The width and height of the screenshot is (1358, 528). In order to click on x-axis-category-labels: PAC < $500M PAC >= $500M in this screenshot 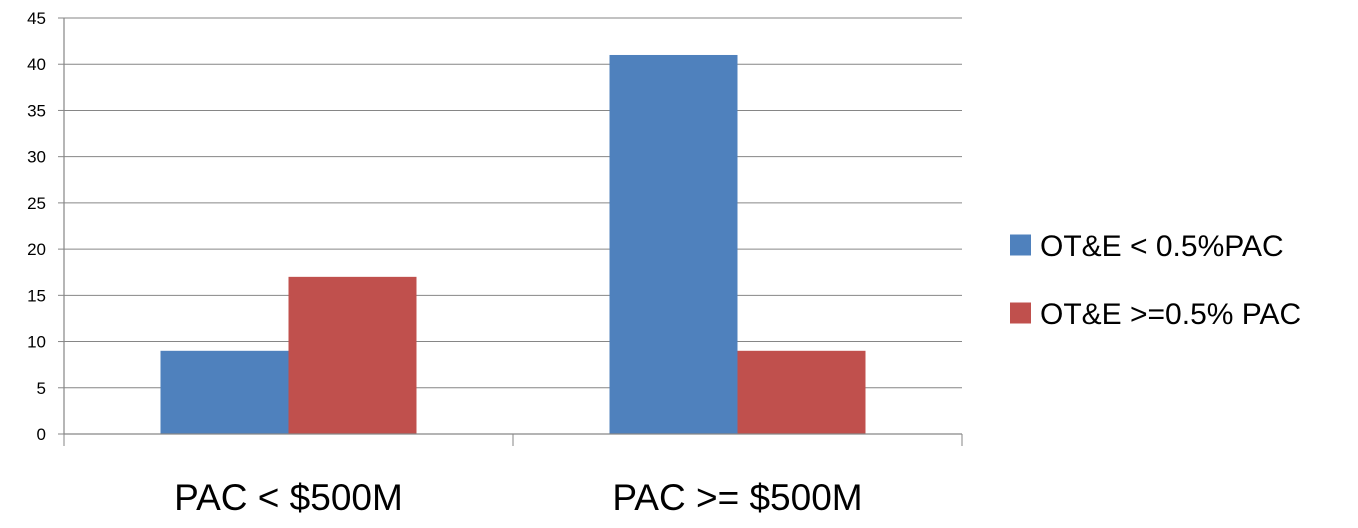, I will do `click(518, 497)`.